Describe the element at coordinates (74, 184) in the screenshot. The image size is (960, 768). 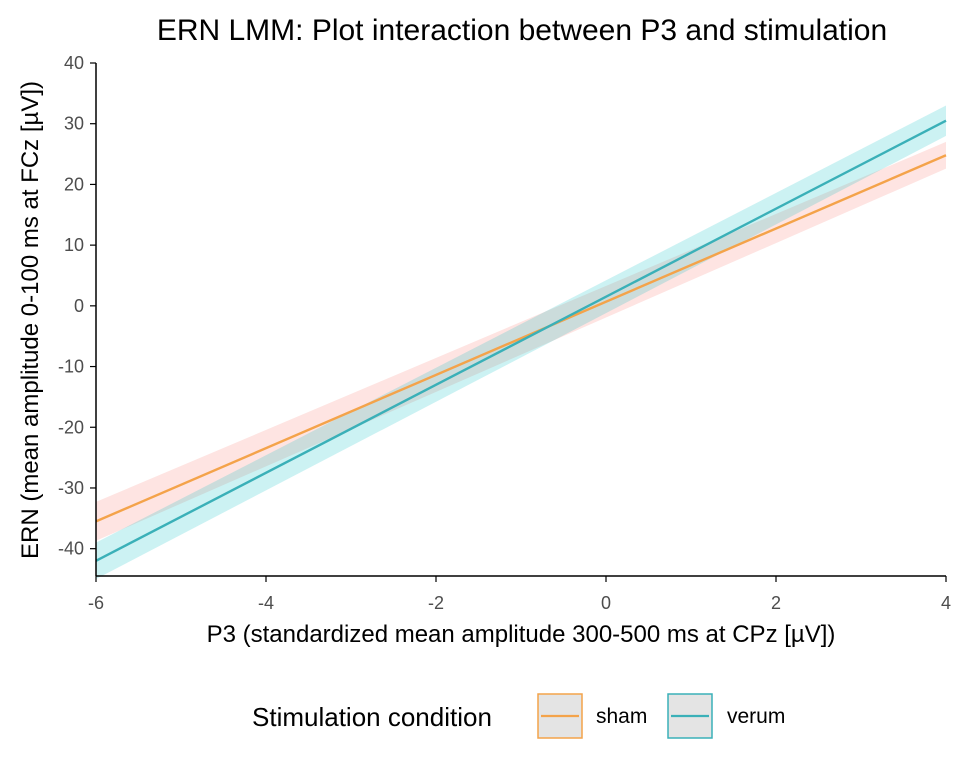
I see `y-tick-label: 20` at that location.